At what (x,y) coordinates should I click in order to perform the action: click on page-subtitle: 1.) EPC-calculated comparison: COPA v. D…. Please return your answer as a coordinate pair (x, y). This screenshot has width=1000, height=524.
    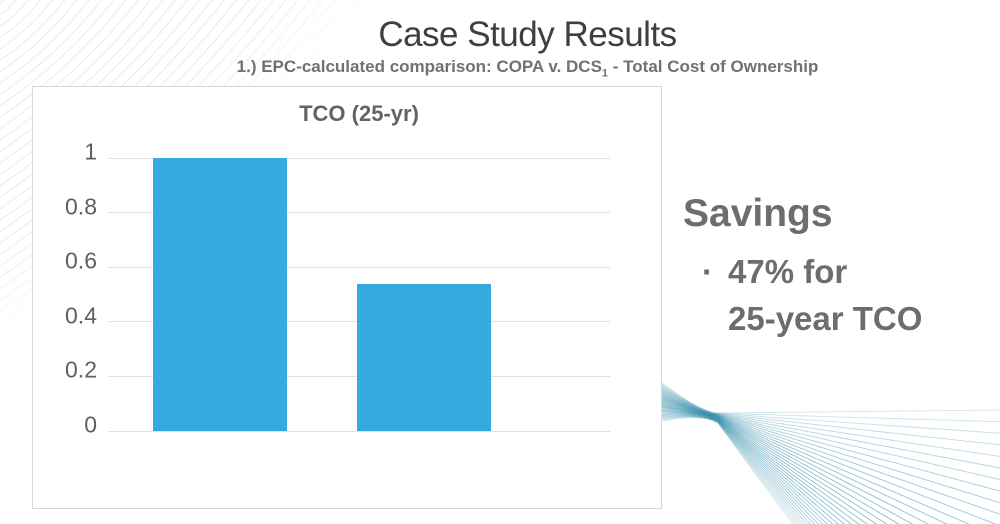
    Looking at the image, I should click on (527, 68).